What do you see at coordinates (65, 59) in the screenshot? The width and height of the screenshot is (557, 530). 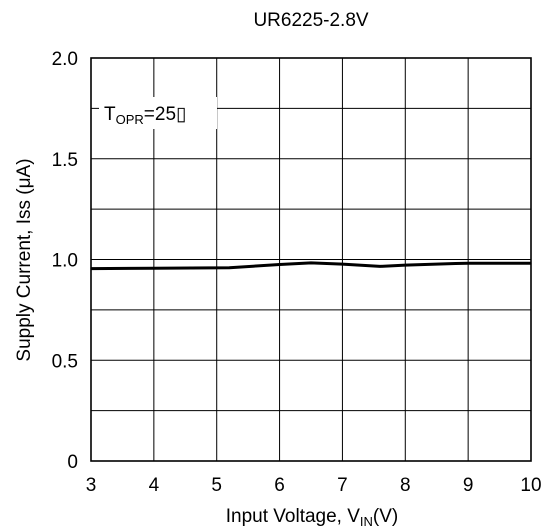 I see `y-tick-label: 2.0` at bounding box center [65, 59].